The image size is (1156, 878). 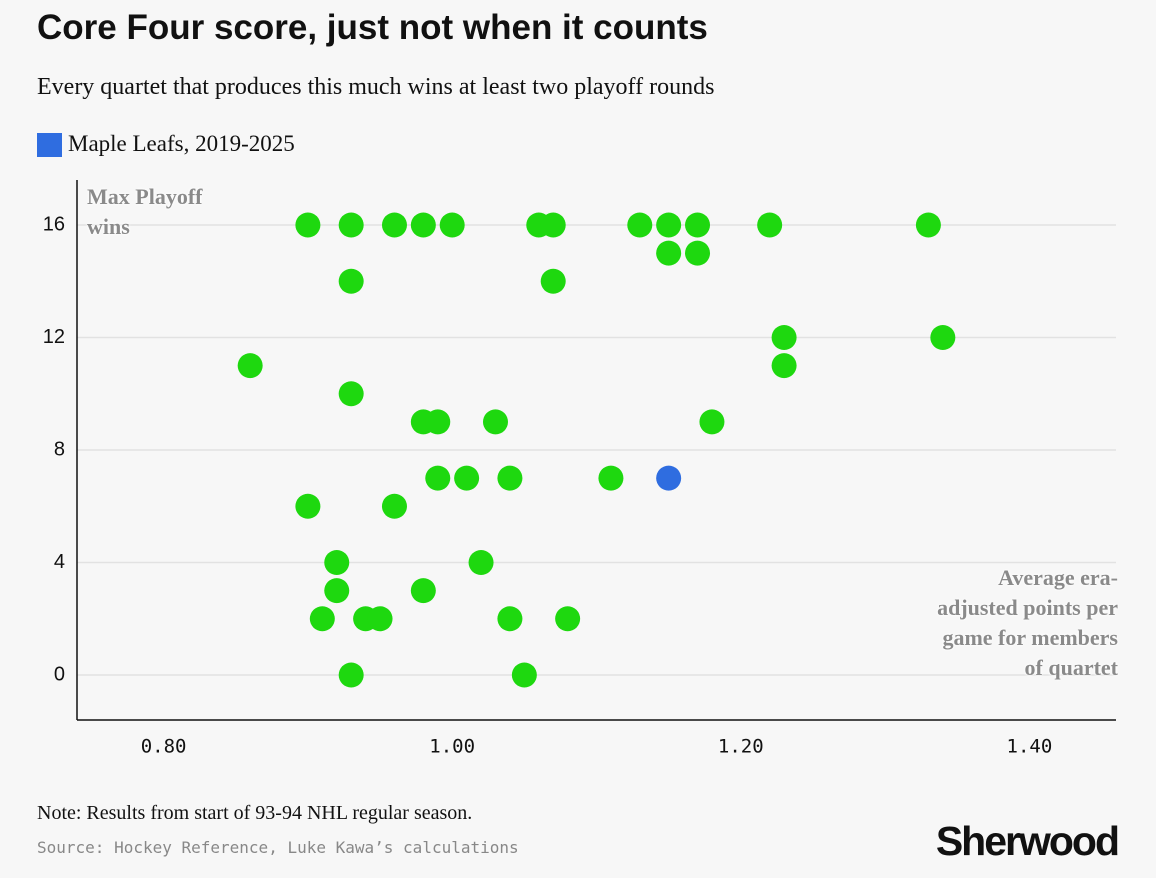 I want to click on legend-label: Maple Leafs, 2019-2025, so click(x=181, y=143).